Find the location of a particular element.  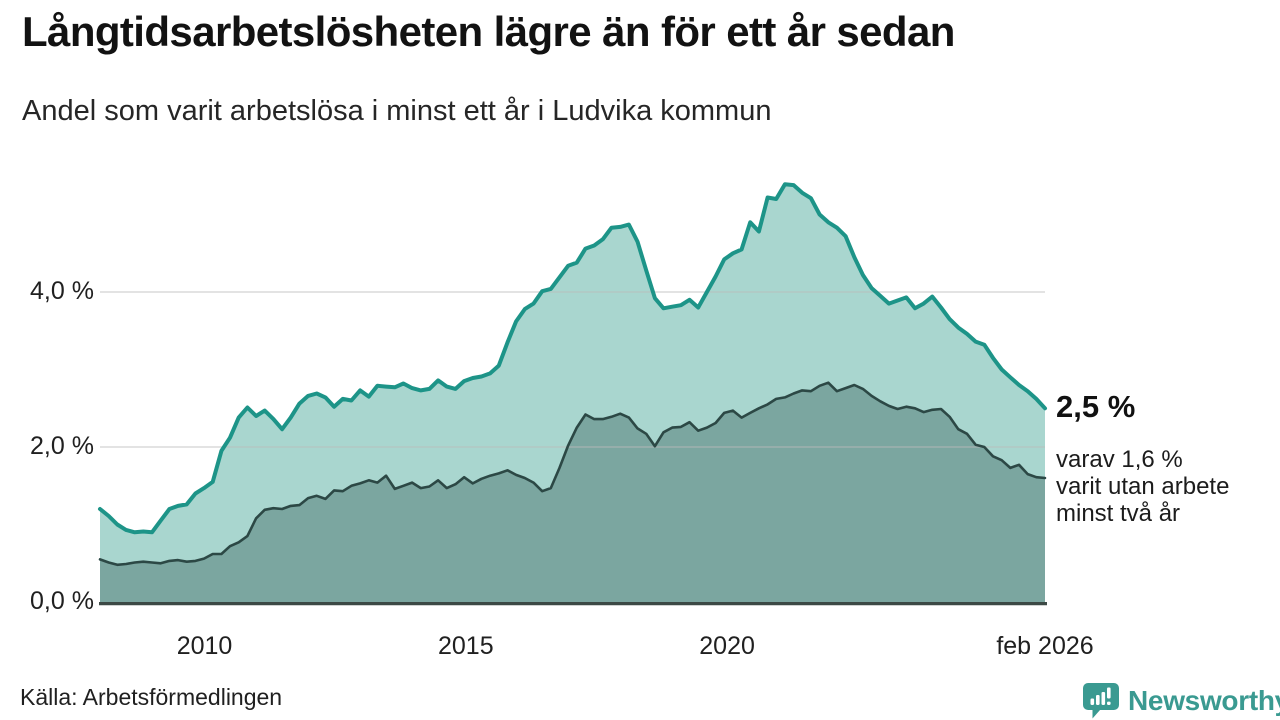

newsworthy-bubble-chart-icon is located at coordinates (1101, 700).